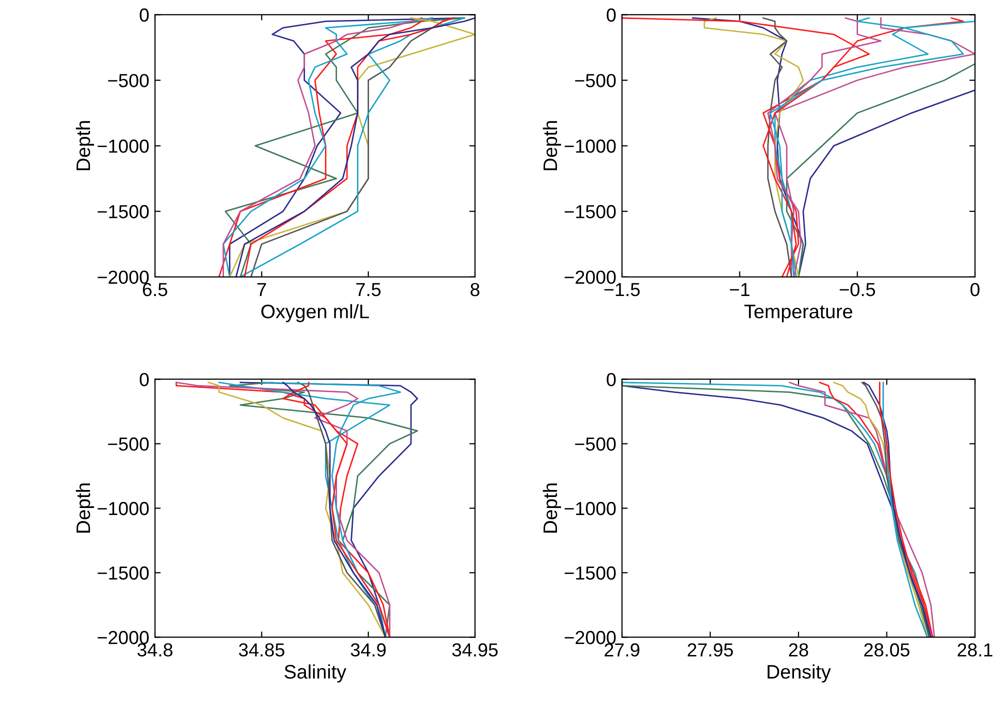  What do you see at coordinates (887, 650) in the screenshot?
I see `x-tick-label: 28.05` at bounding box center [887, 650].